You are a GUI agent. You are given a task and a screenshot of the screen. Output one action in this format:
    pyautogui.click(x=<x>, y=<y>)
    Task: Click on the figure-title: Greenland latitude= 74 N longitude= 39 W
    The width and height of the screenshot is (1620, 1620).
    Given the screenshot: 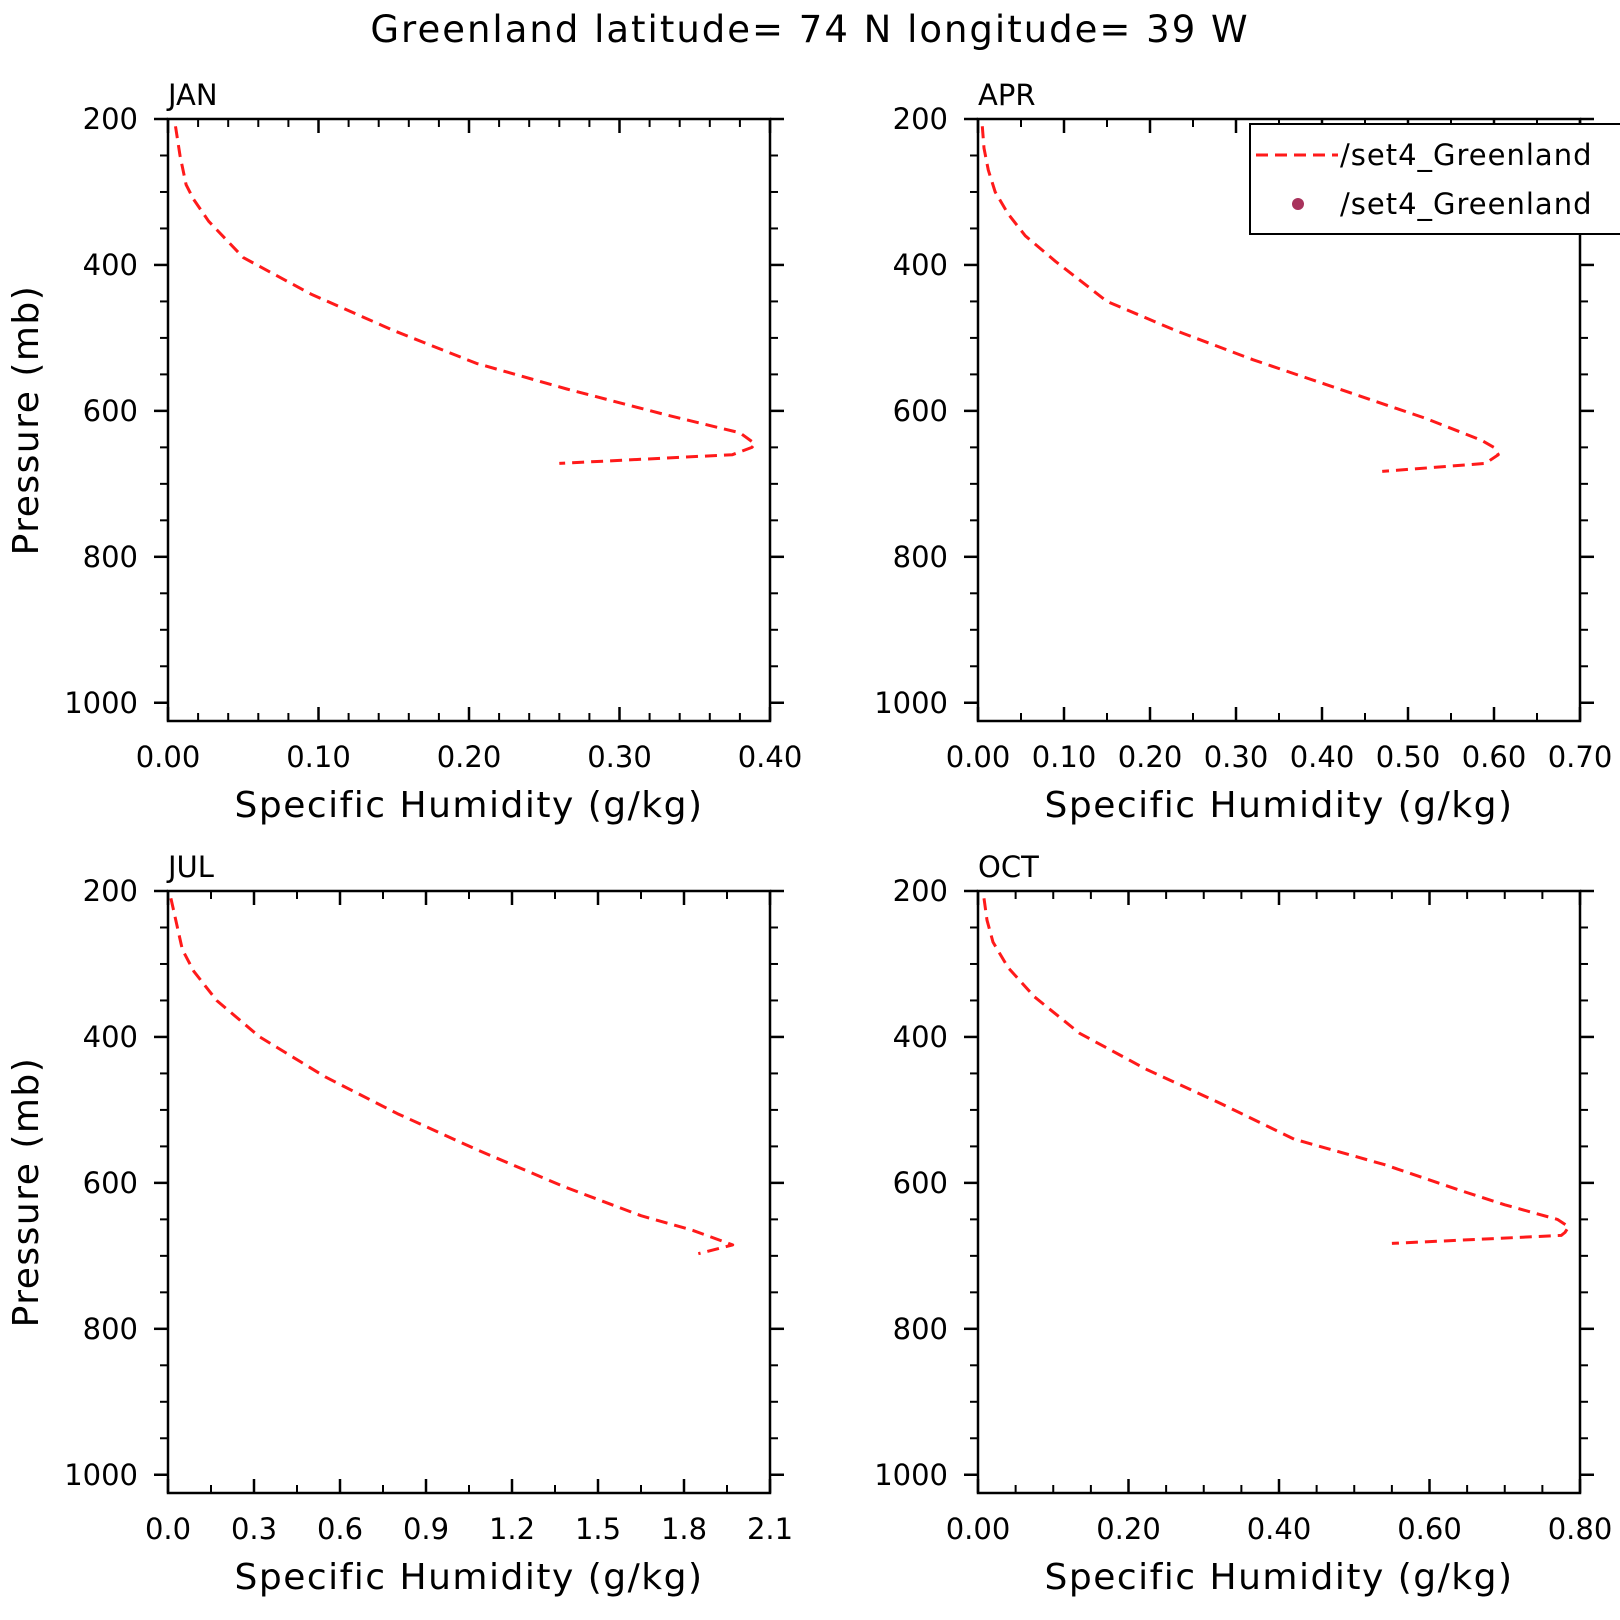 What is the action you would take?
    pyautogui.click(x=809, y=29)
    